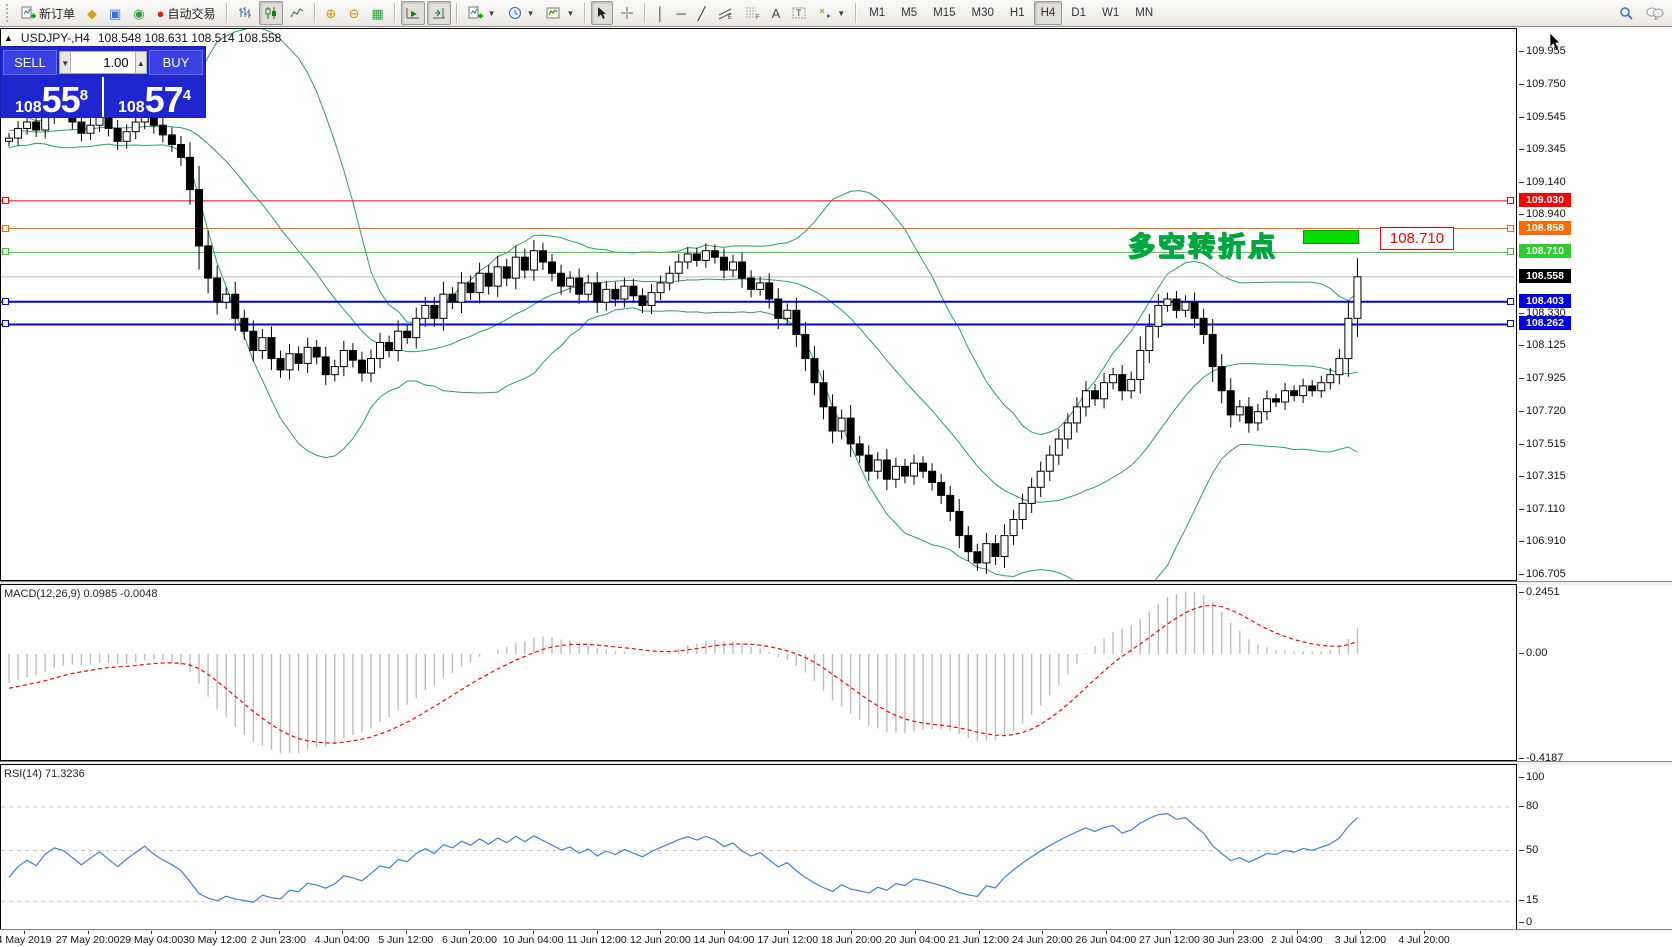 The width and height of the screenshot is (1672, 947). I want to click on time-label: 14 Jun 04:00, so click(724, 940).